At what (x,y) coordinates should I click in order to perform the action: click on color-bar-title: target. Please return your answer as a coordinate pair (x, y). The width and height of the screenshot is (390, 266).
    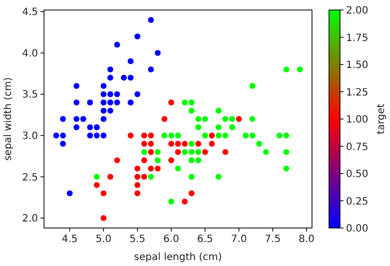
    Looking at the image, I should click on (381, 119).